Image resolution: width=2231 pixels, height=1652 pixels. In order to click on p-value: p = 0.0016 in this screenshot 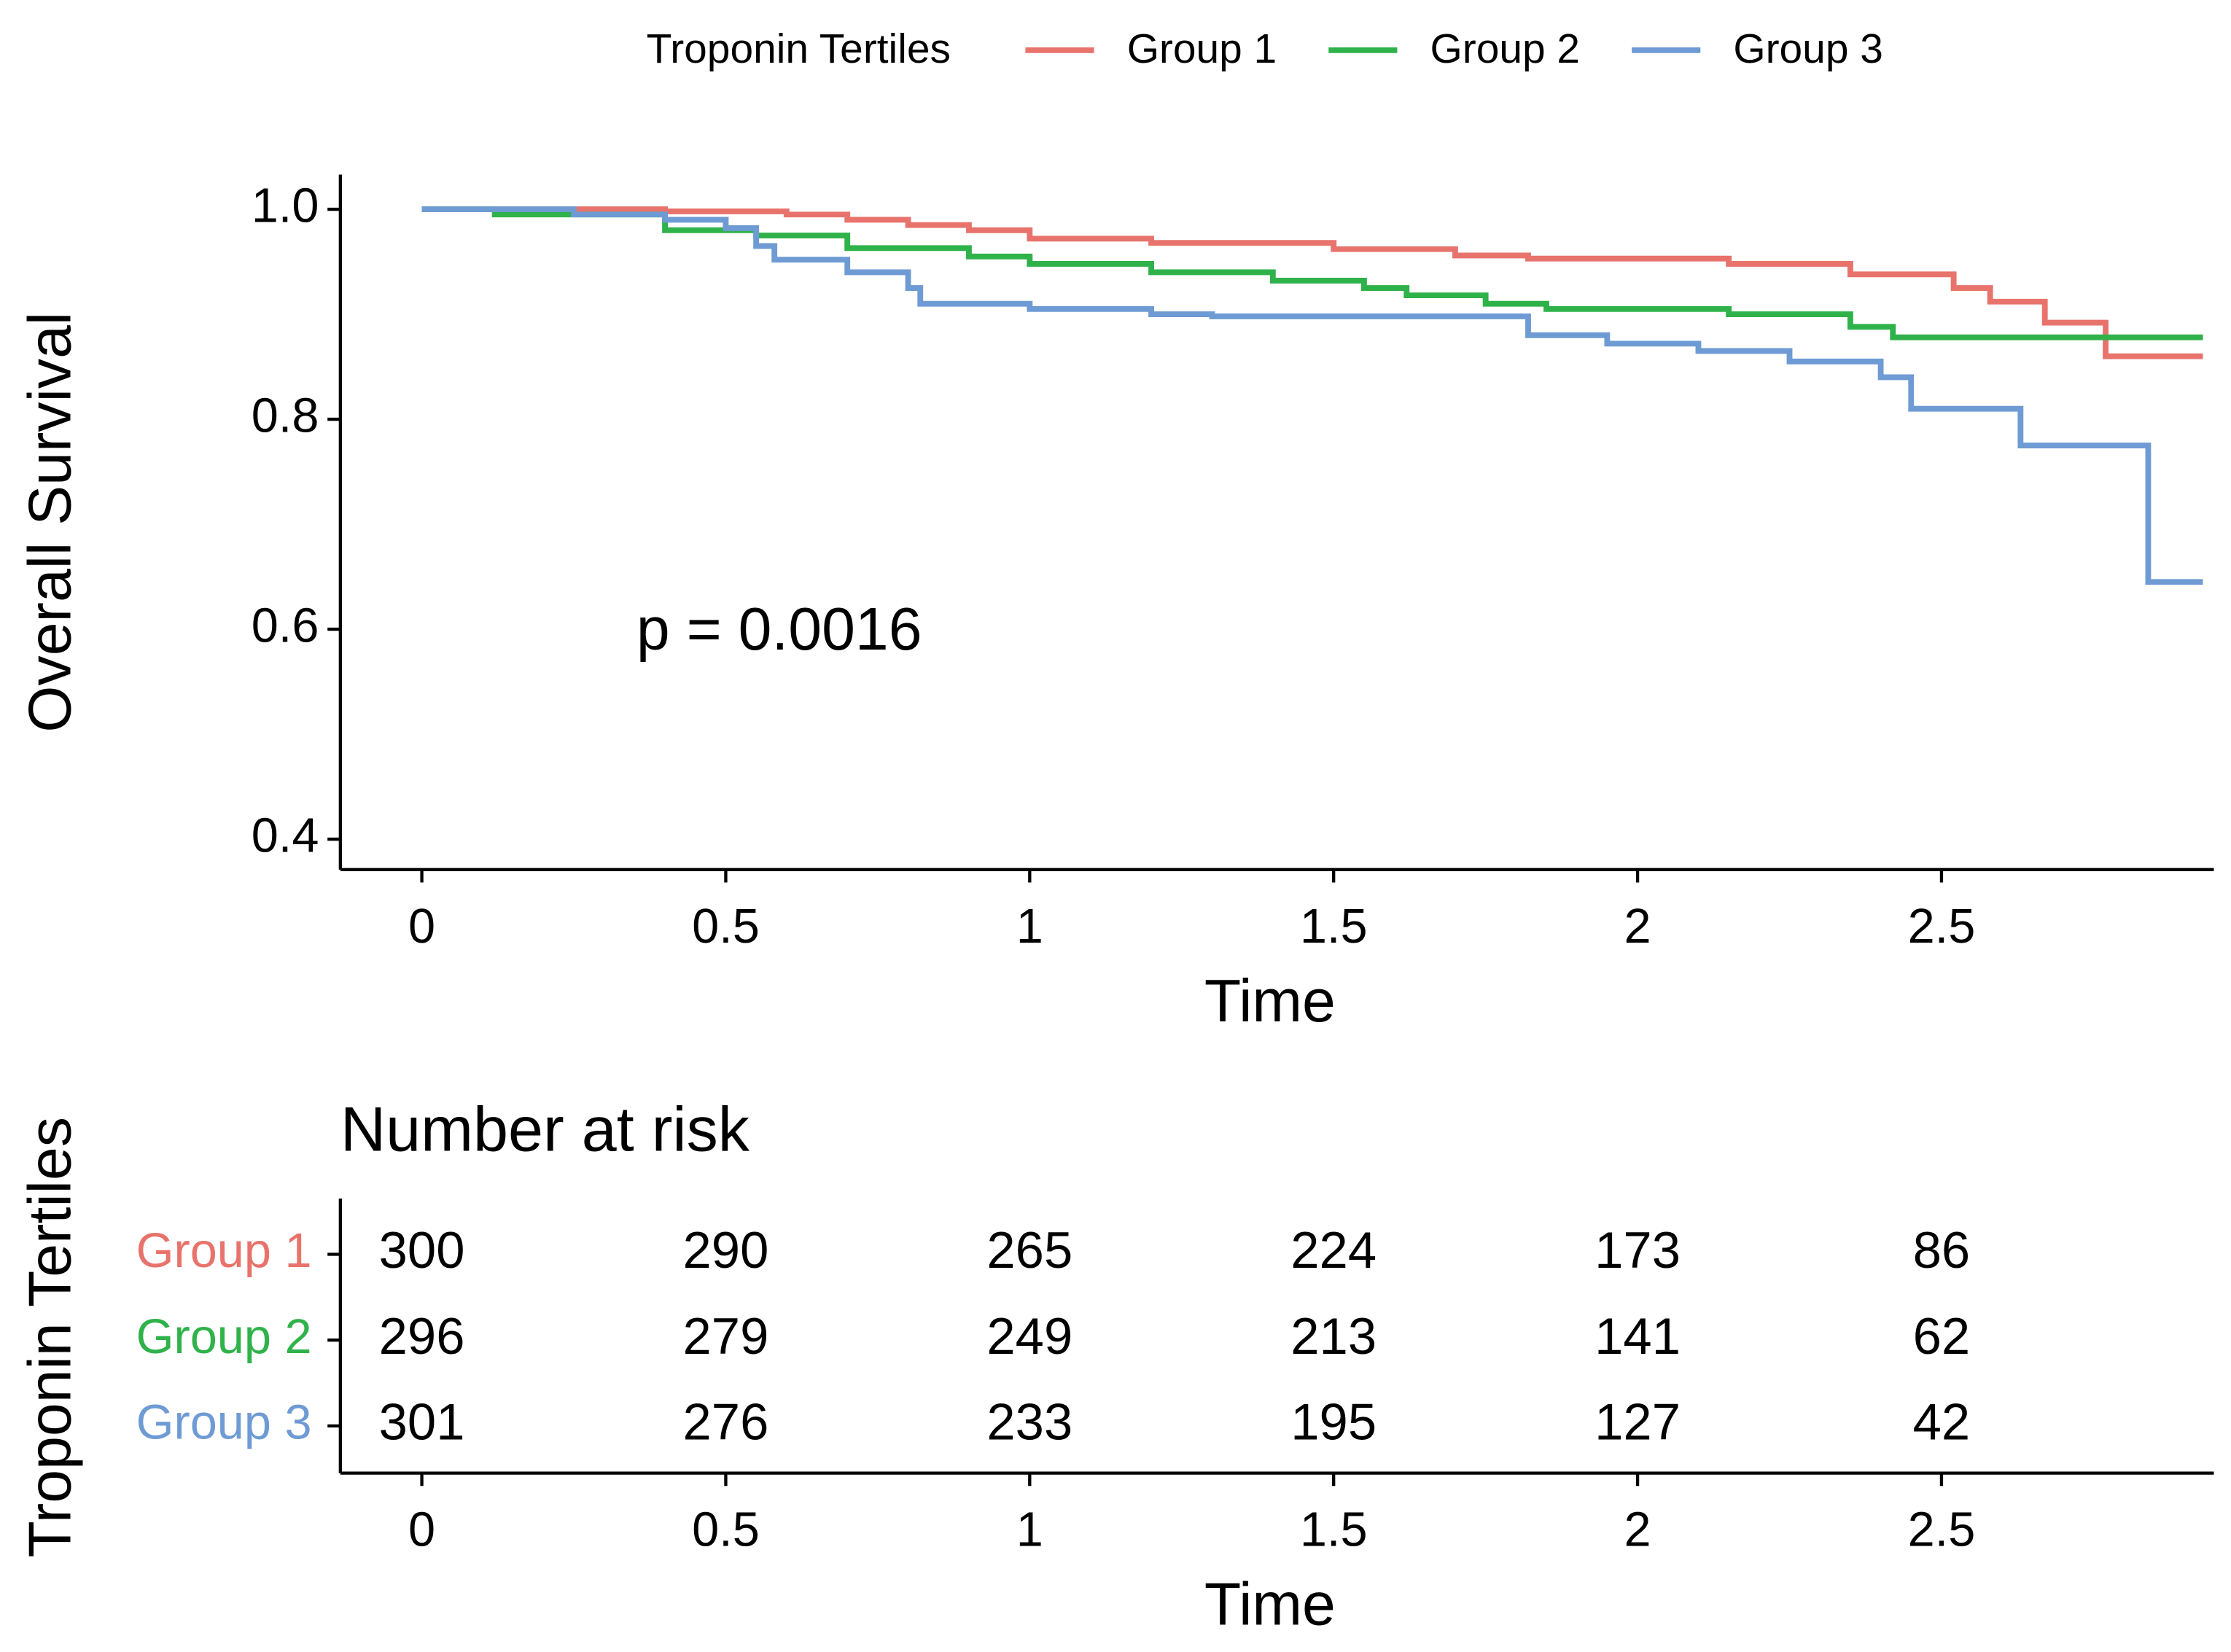, I will do `click(779, 629)`.